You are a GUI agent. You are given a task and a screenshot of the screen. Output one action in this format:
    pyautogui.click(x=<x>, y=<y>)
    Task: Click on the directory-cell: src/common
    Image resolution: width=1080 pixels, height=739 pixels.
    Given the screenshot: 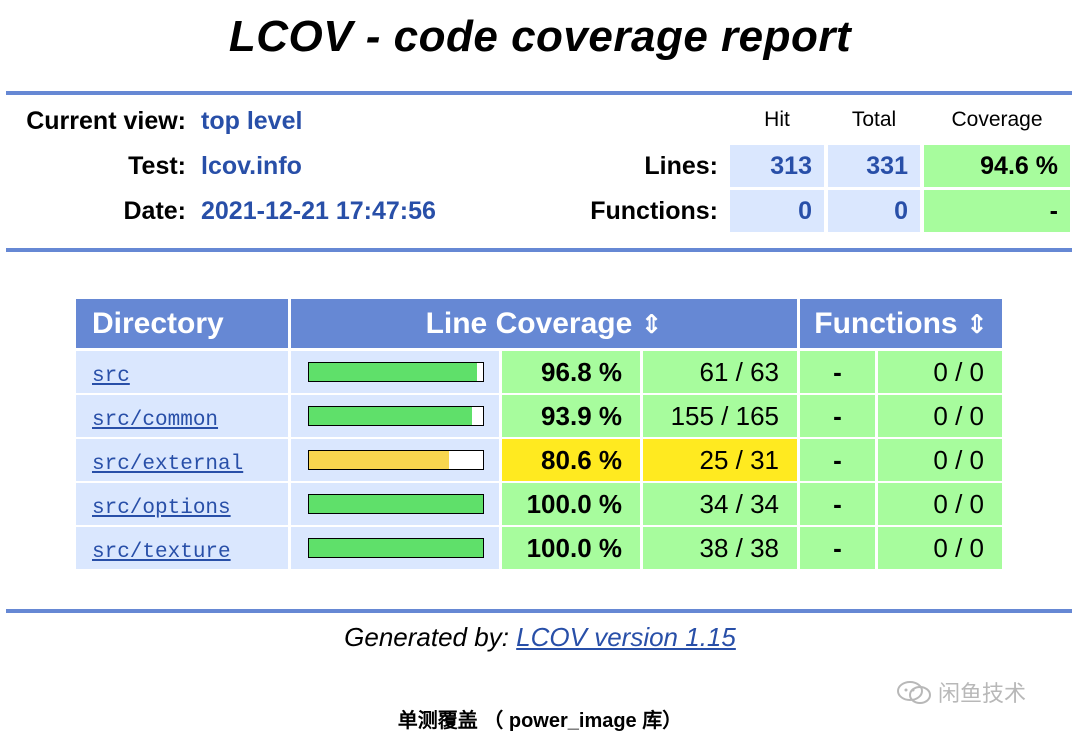 What is the action you would take?
    pyautogui.click(x=182, y=416)
    